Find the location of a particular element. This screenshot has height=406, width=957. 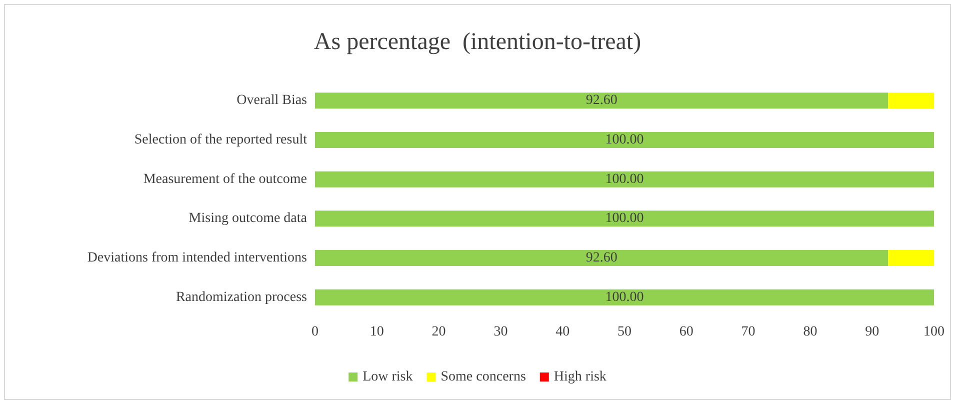

chart-title: As percentage (intention-to-treat) is located at coordinates (478, 42).